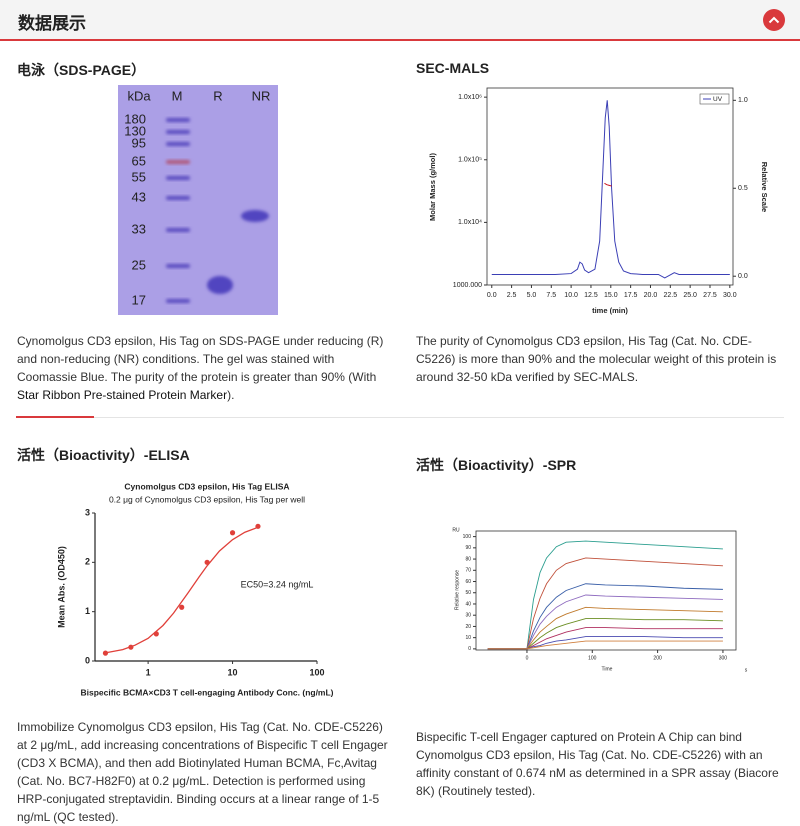  What do you see at coordinates (723, 658) in the screenshot?
I see `x-tick-label: 300` at bounding box center [723, 658].